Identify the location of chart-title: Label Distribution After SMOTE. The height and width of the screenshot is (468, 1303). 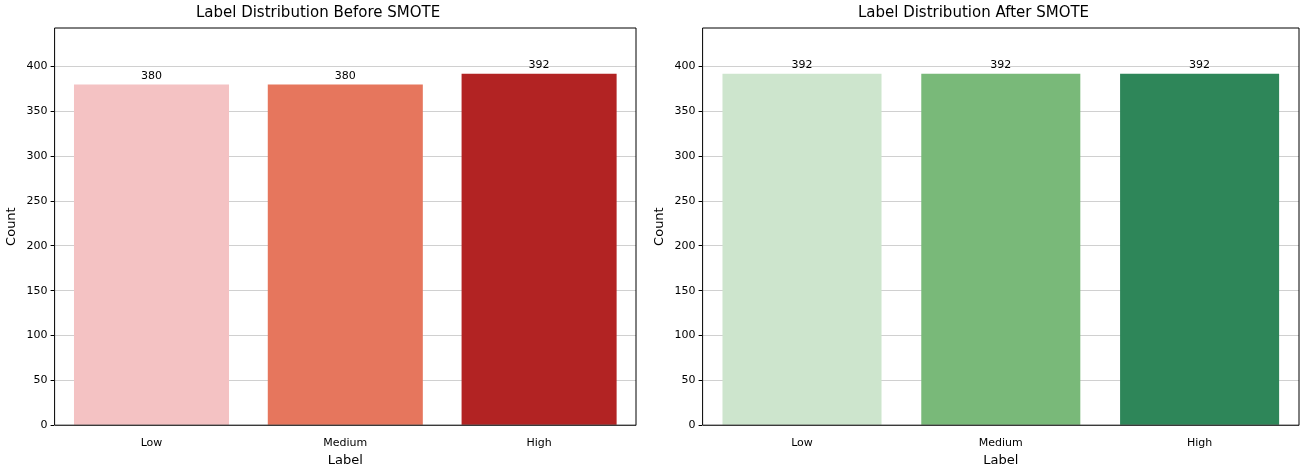
(973, 11).